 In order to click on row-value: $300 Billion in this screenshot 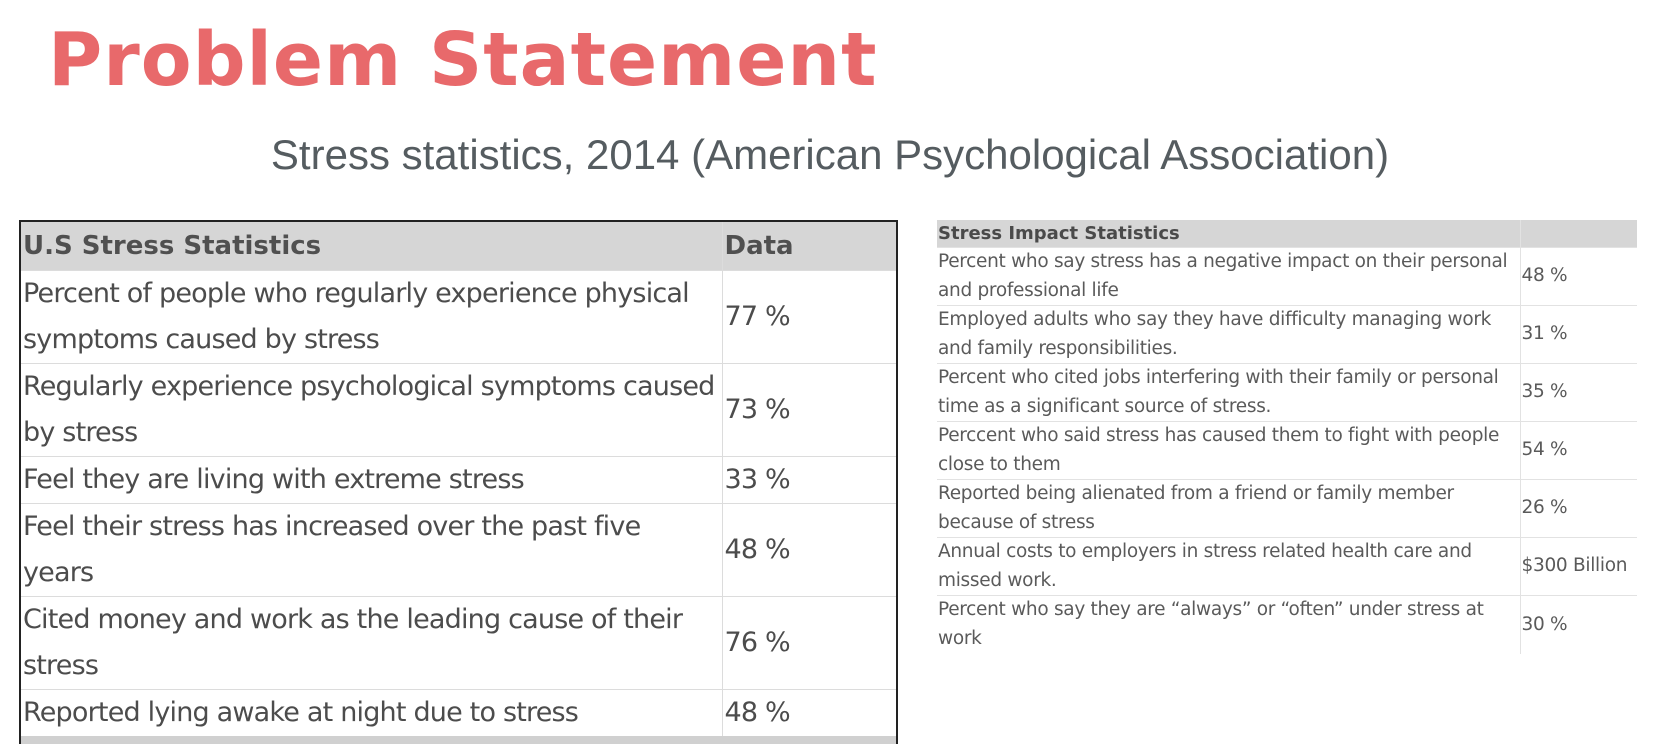, I will do `click(1578, 566)`.